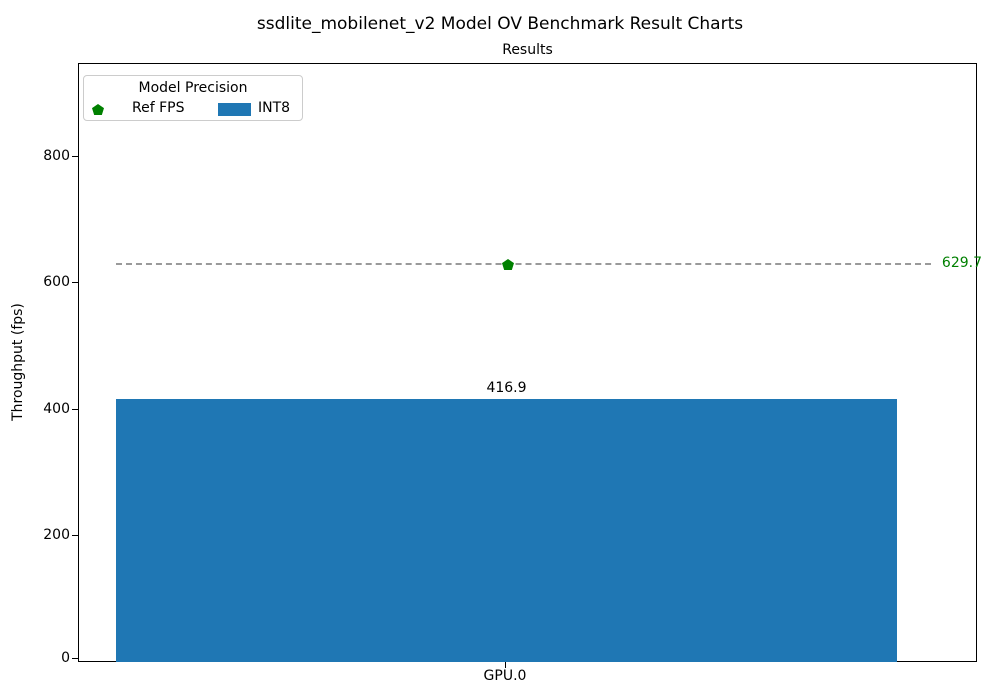  What do you see at coordinates (274, 108) in the screenshot?
I see `legend-label-int8: INT8` at bounding box center [274, 108].